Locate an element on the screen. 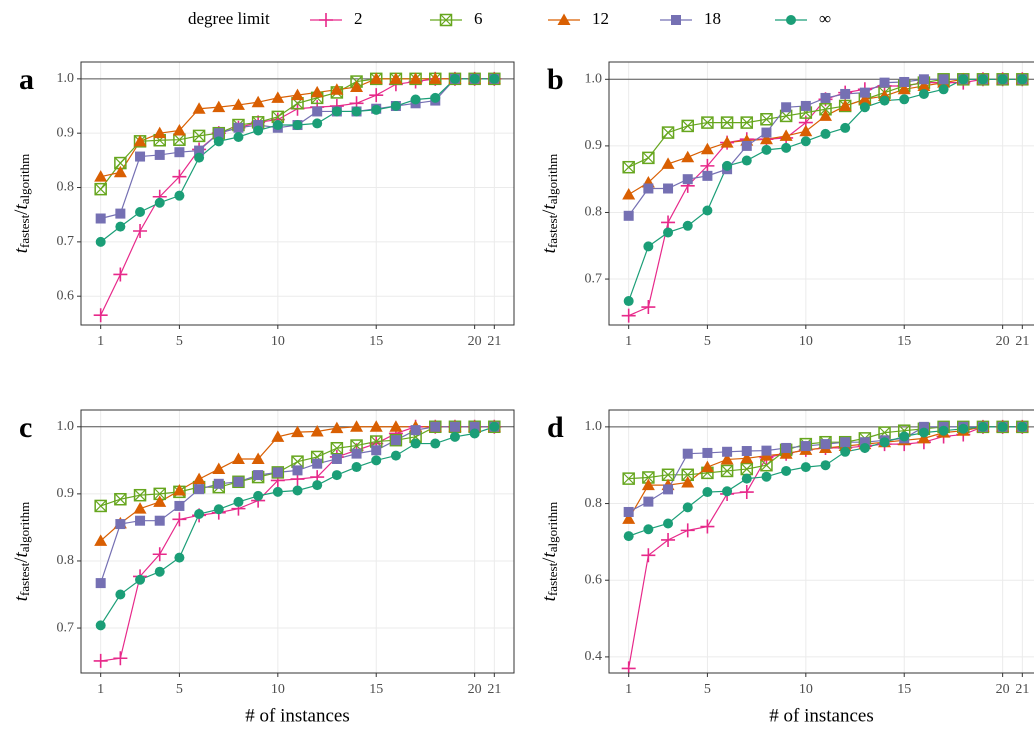 The width and height of the screenshot is (1034, 739). y-tick-label: 0.8 is located at coordinates (594, 212).